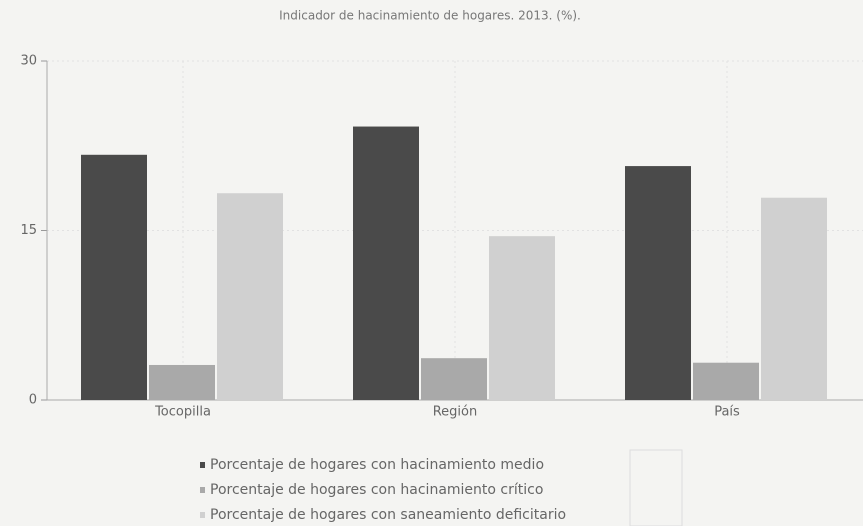  Describe the element at coordinates (33, 400) in the screenshot. I see `y-tick-label: 0` at that location.